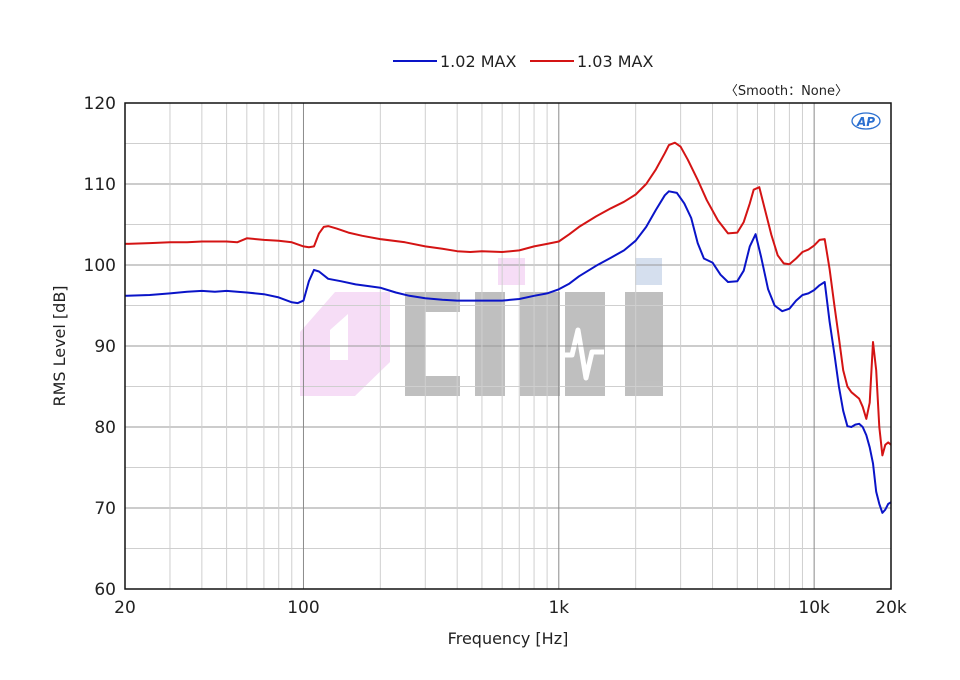 This screenshot has width=960, height=680. Describe the element at coordinates (105, 590) in the screenshot. I see `y-tick-label: 60` at that location.